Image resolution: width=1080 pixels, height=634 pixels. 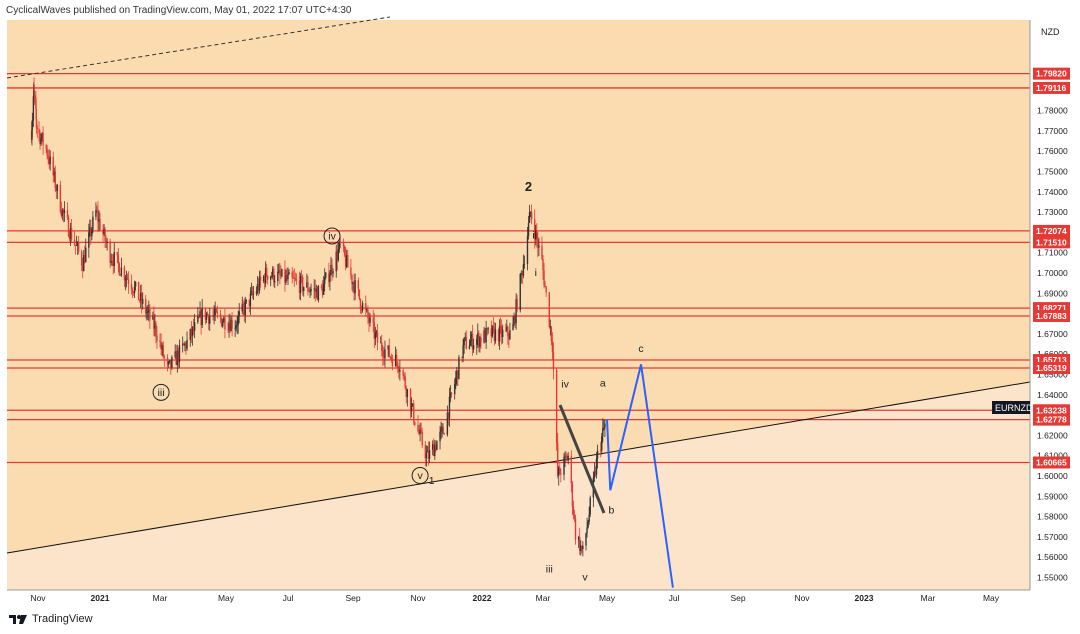 I want to click on projection-zigzag, so click(x=640, y=476).